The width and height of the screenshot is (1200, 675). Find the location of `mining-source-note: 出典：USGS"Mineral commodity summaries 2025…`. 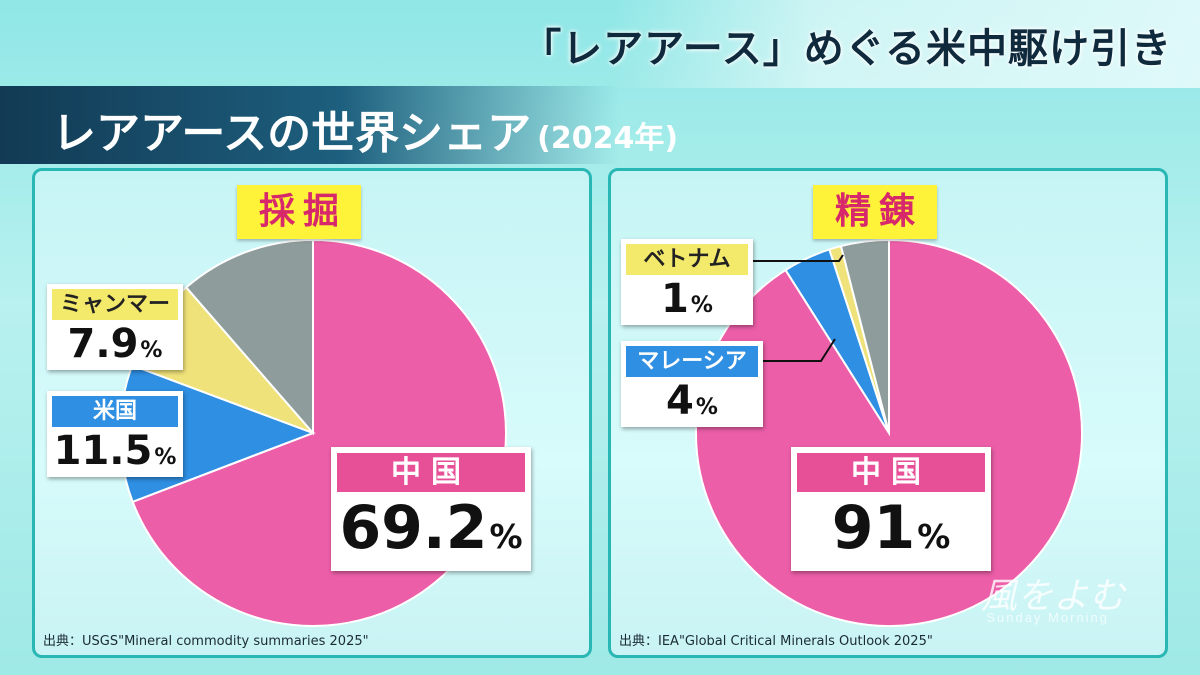

mining-source-note: 出典：USGS"Mineral commodity summaries 2025… is located at coordinates (206, 641).